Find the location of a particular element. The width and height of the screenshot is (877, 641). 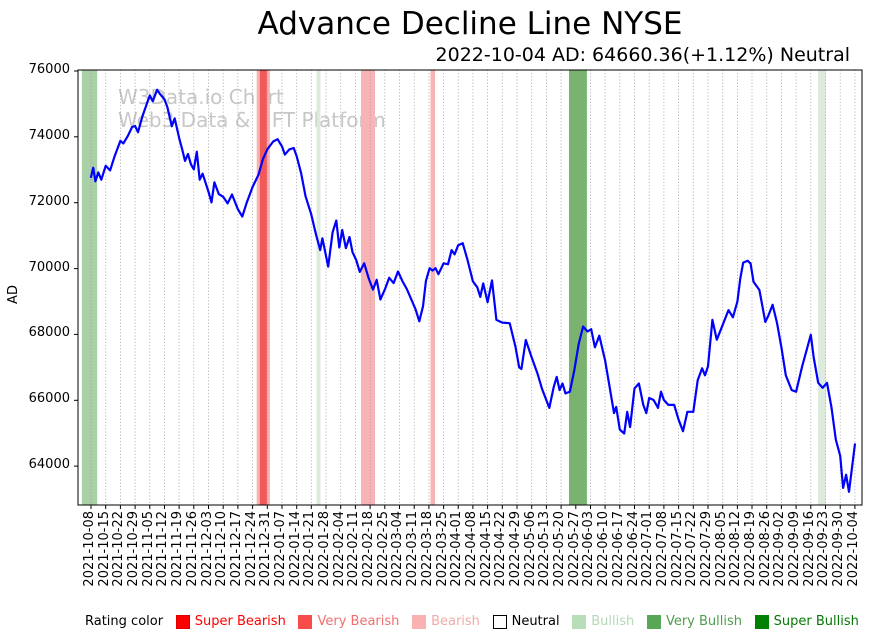

x-tick-label: 2022-01-07 is located at coordinates (280, 549).